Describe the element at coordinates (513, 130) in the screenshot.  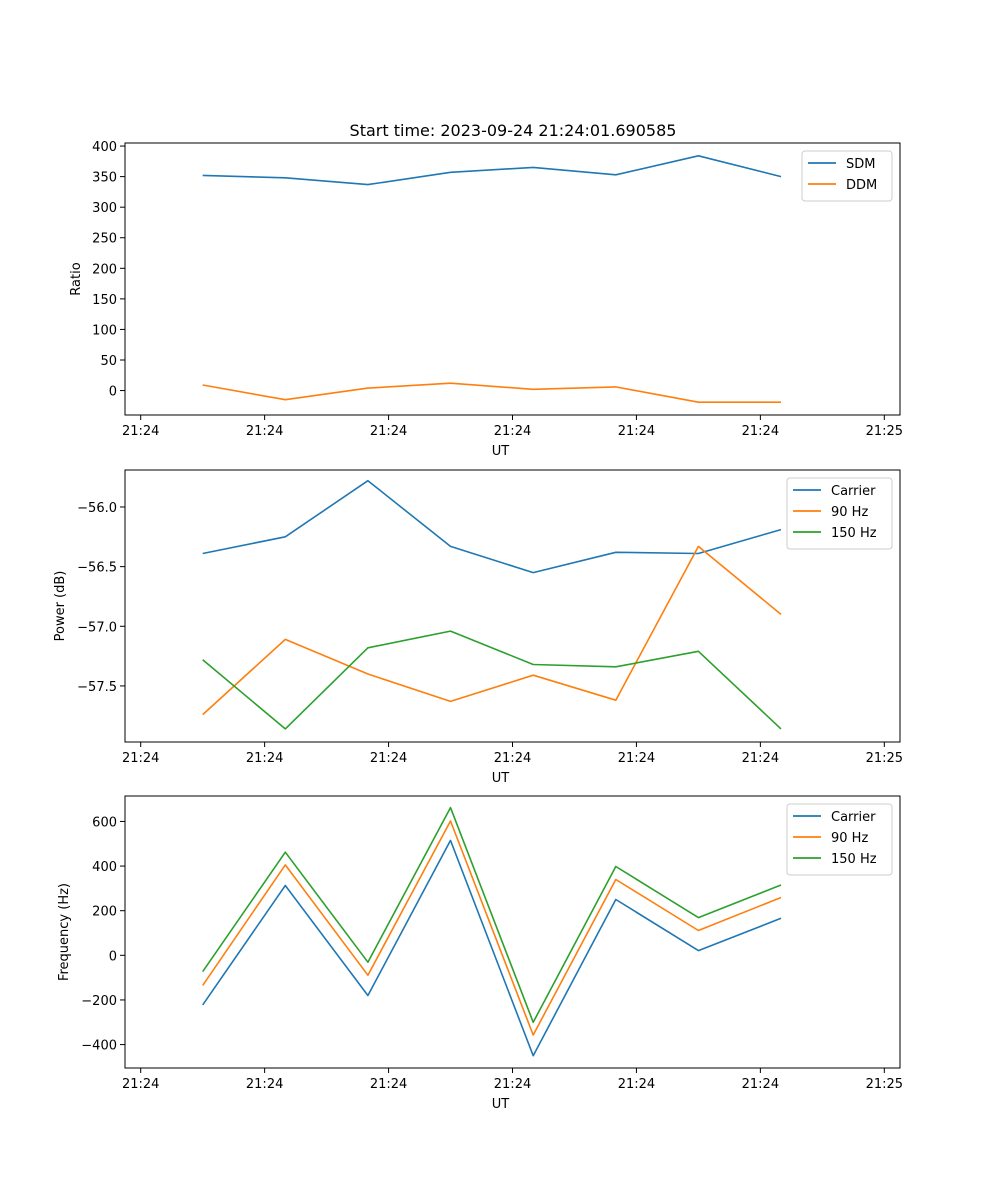
I see `figure-title: Start time: 2023-09-24 21:24:01.690585` at that location.